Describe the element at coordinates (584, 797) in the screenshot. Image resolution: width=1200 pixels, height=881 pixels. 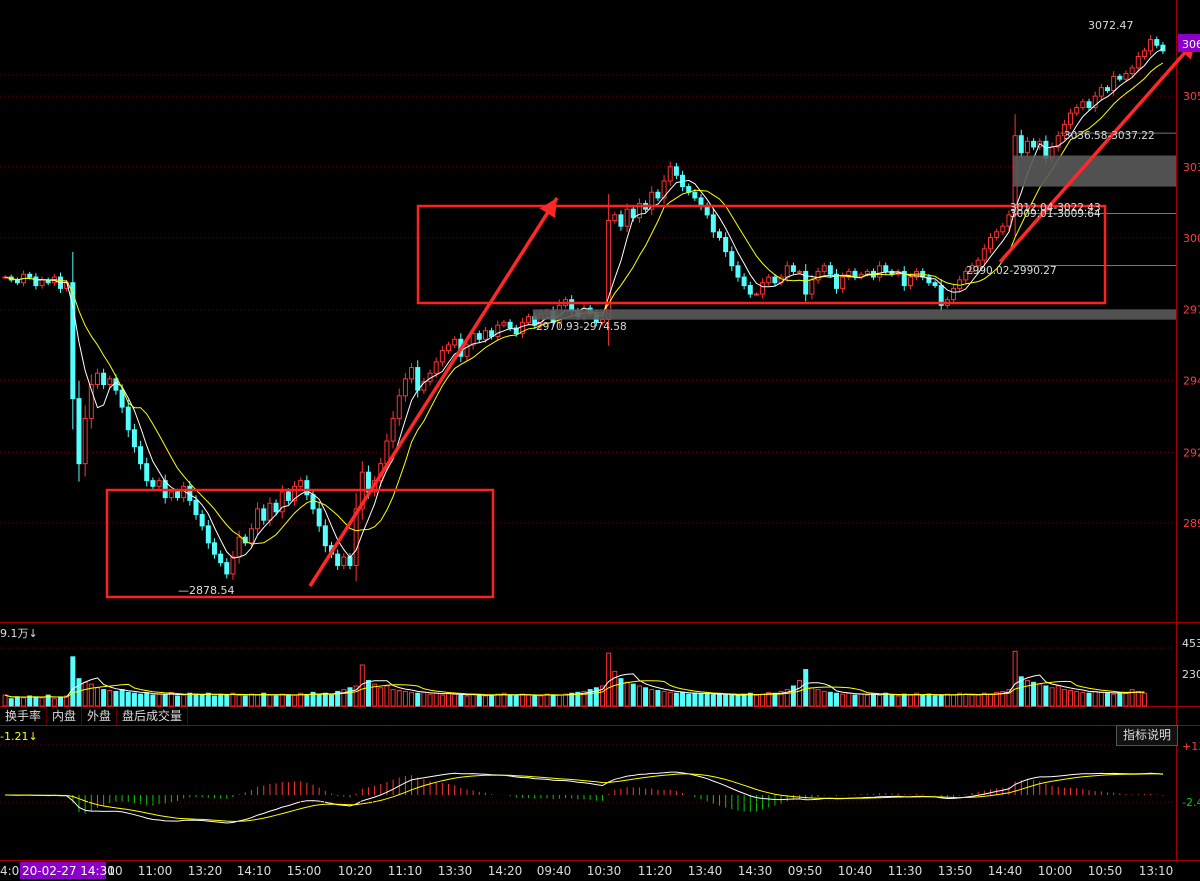
I see `dea-line` at that location.